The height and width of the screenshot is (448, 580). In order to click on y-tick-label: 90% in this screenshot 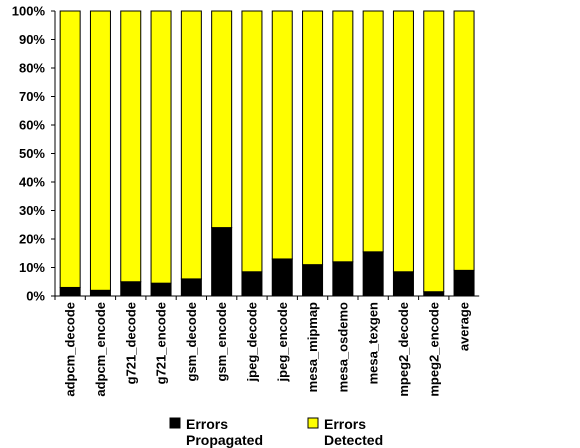, I will do `click(32, 39)`.